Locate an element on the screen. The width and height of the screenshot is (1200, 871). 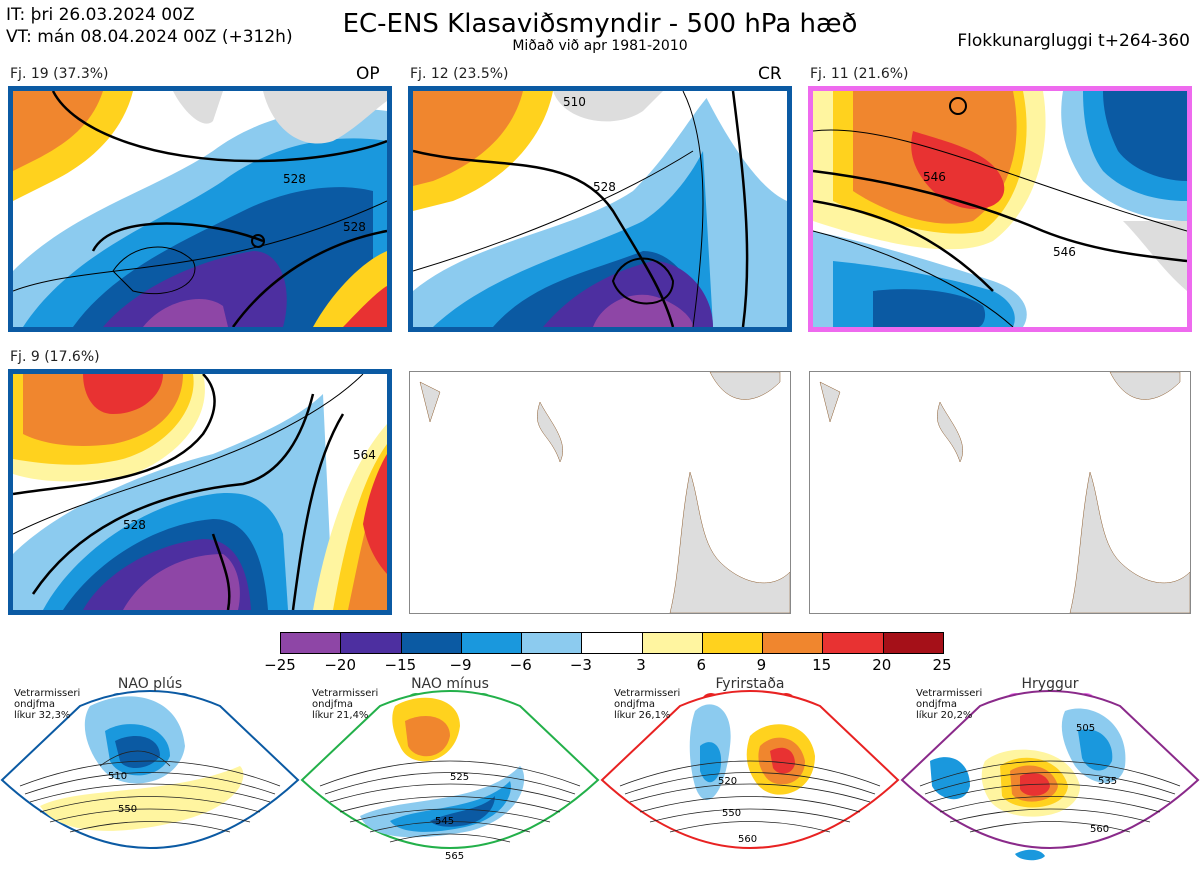
regime-contour-label: 565 is located at coordinates (454, 856).